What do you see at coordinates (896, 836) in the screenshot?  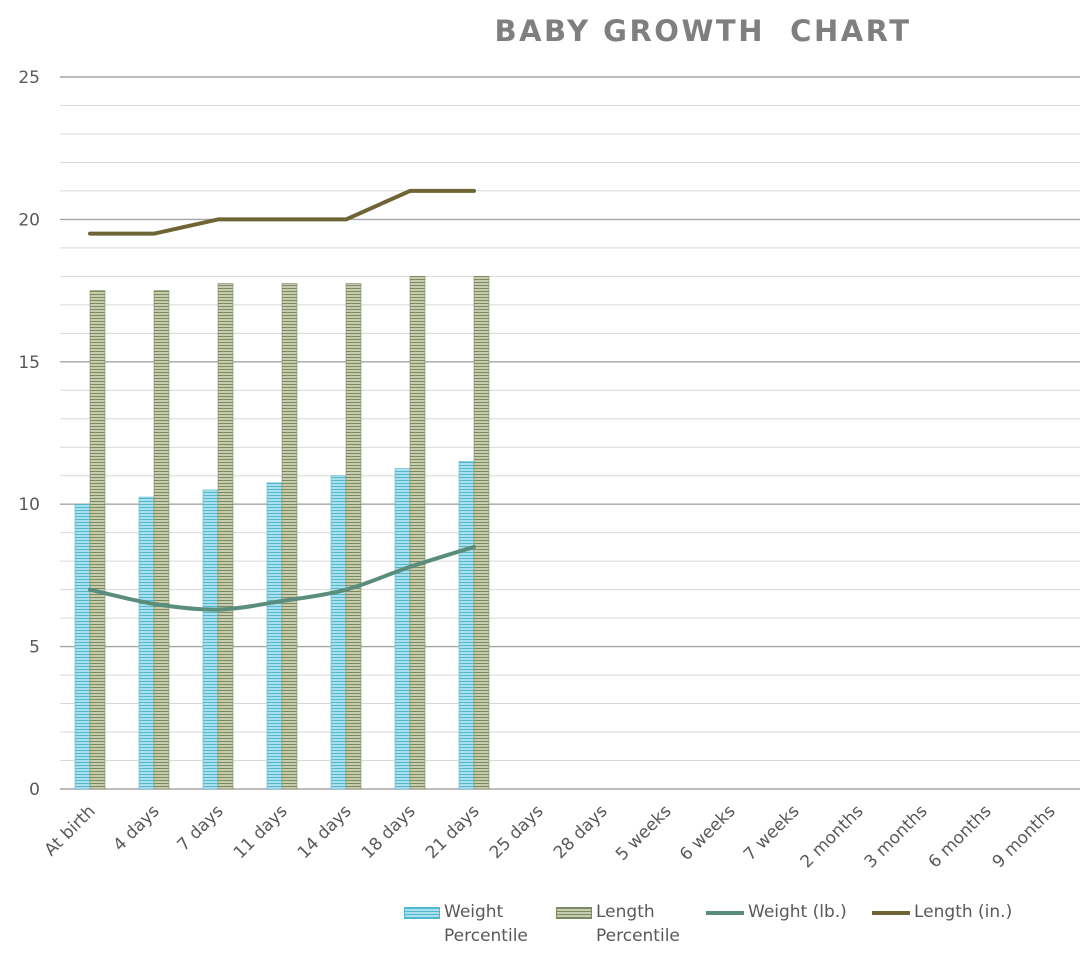 I see `x-tick-label: 3 months` at bounding box center [896, 836].